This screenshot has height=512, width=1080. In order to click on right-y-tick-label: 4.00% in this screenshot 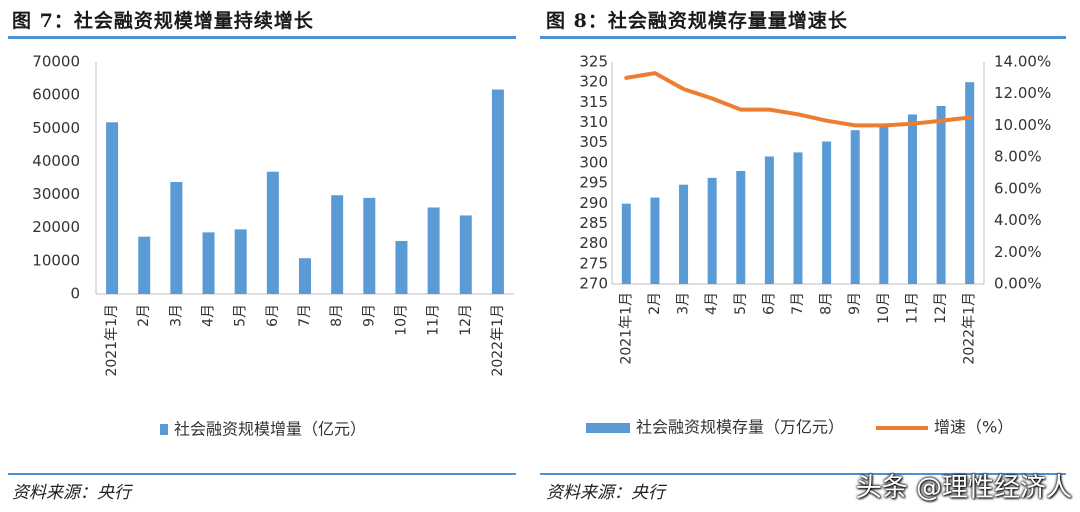, I will do `click(1018, 220)`.